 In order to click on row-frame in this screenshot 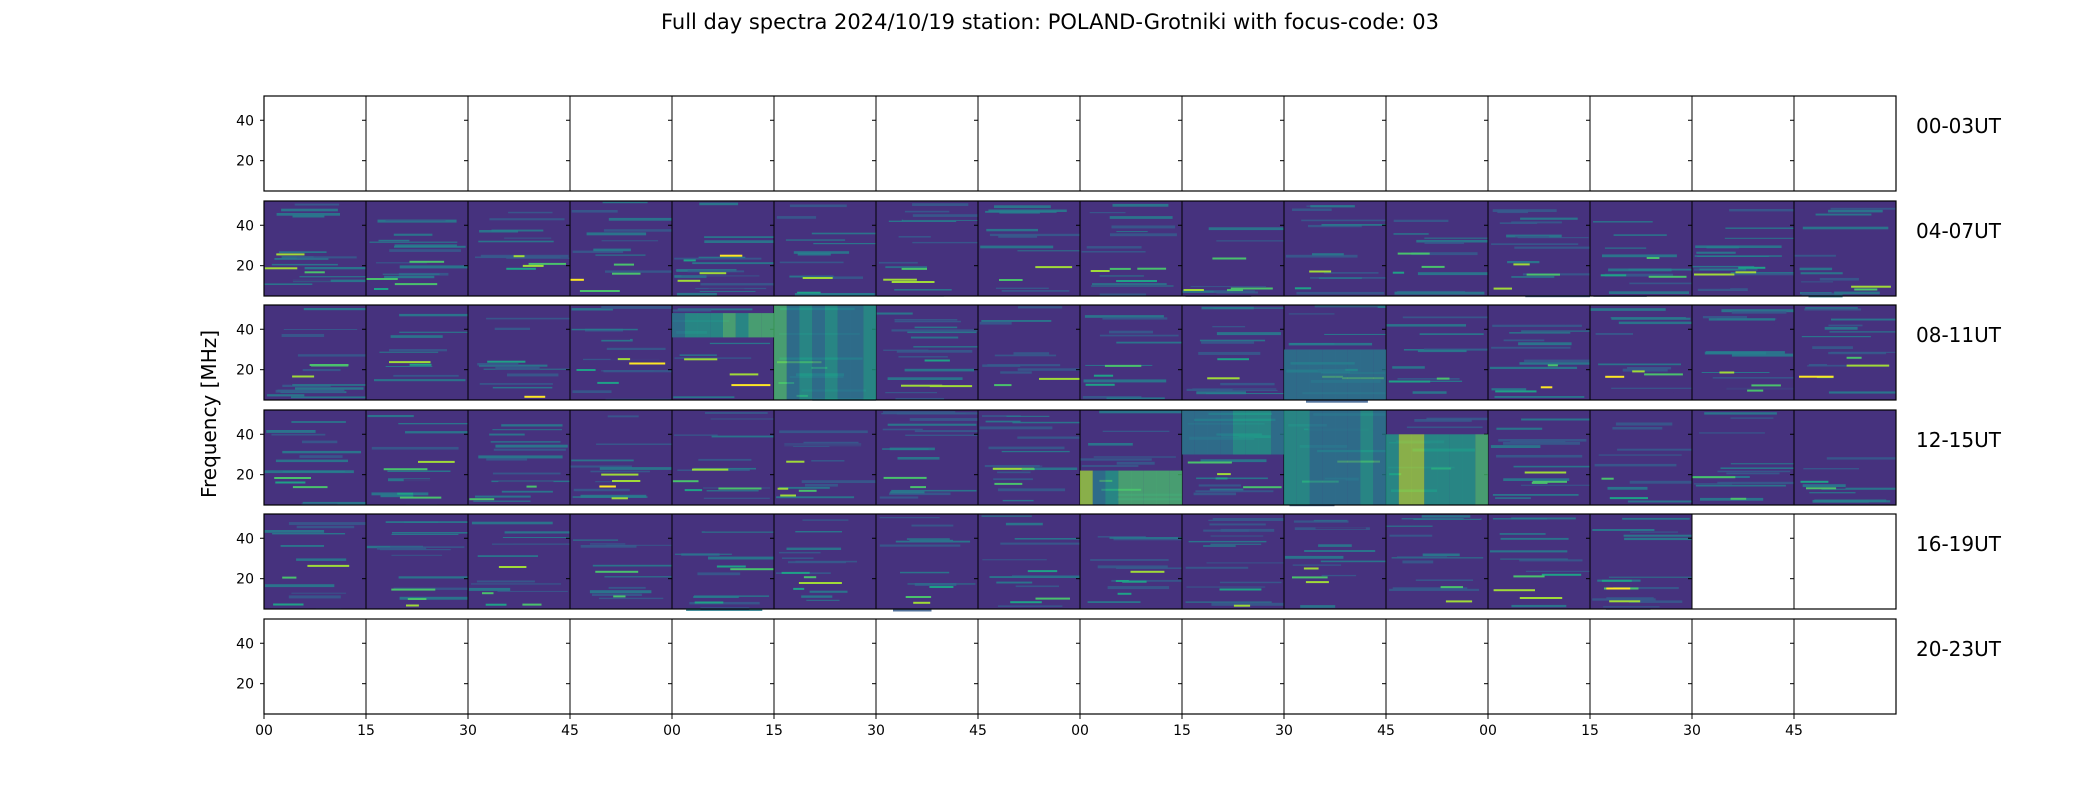, I will do `click(1080, 457)`.